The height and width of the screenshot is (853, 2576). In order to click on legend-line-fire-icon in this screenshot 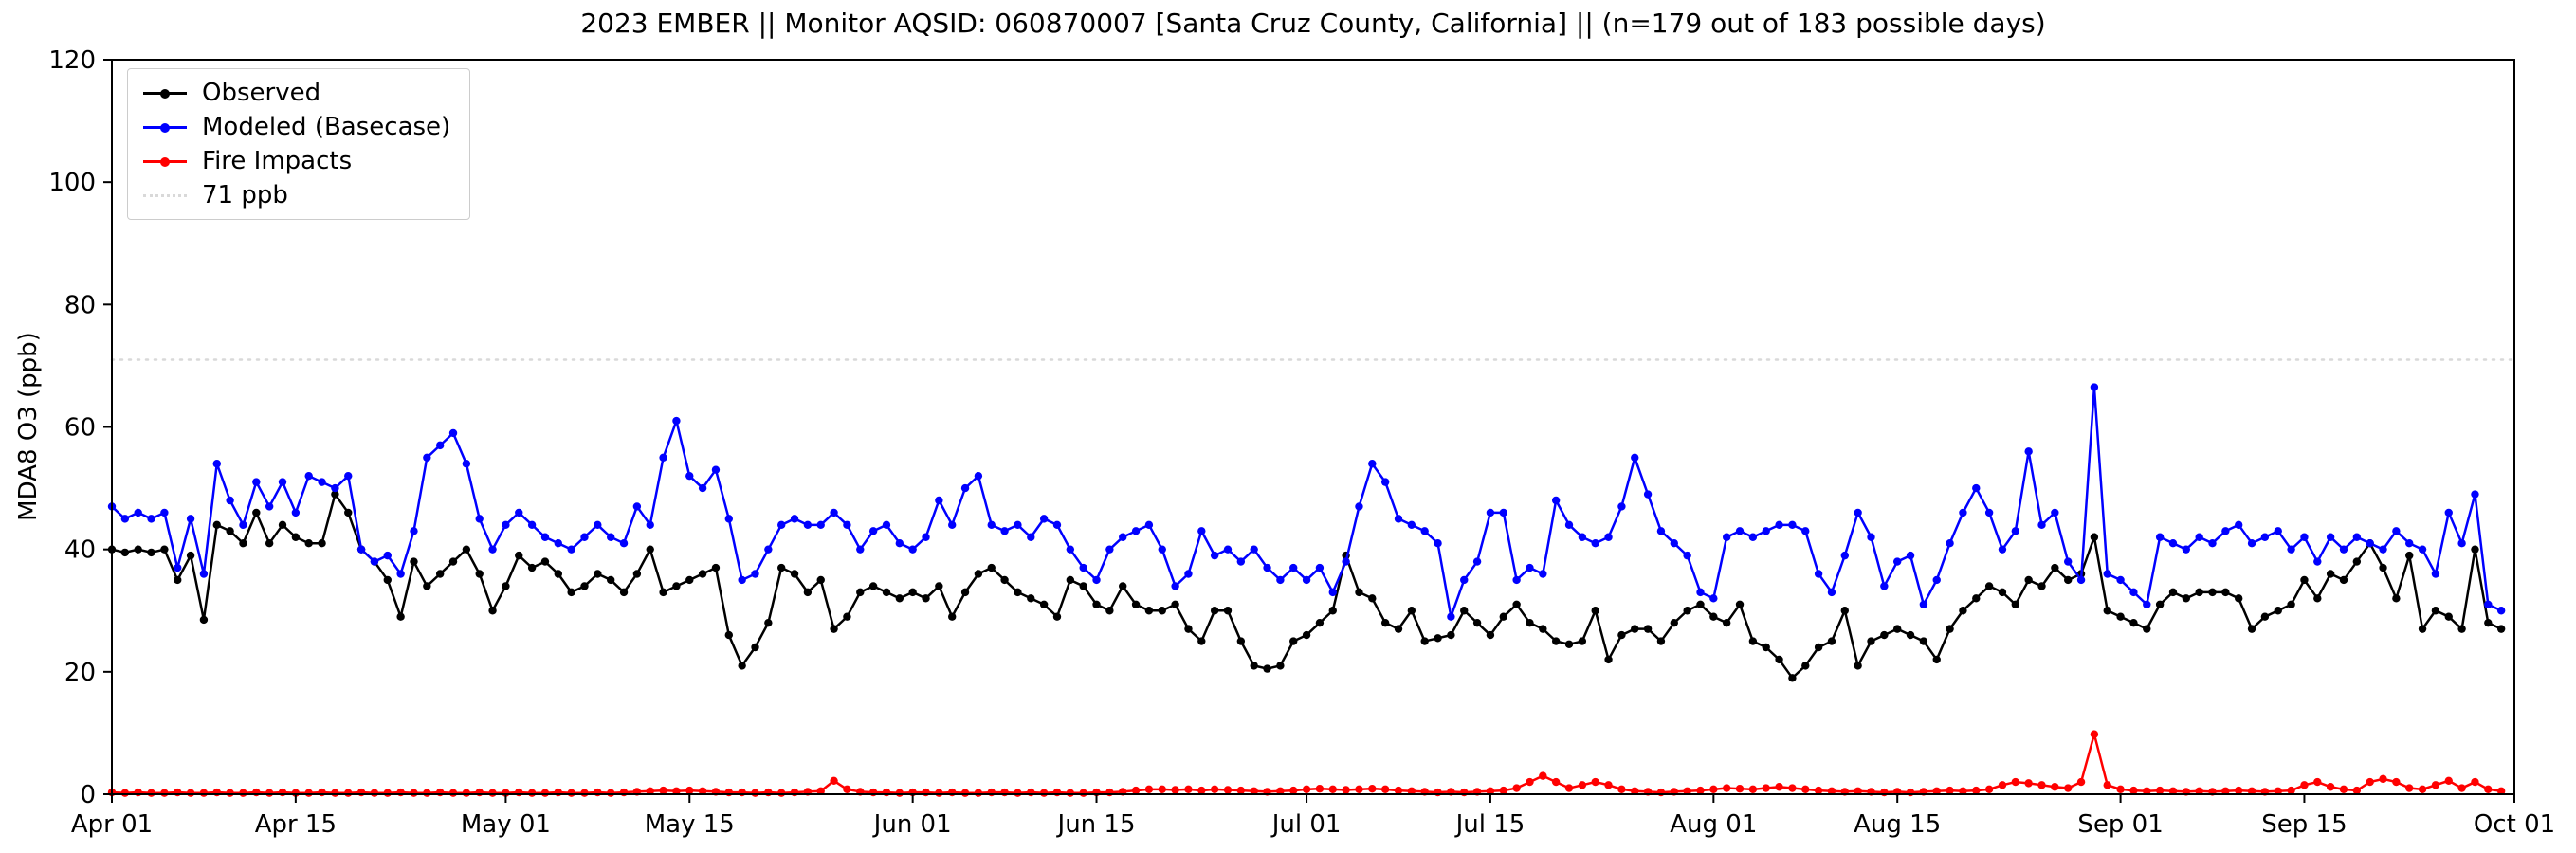, I will do `click(165, 161)`.